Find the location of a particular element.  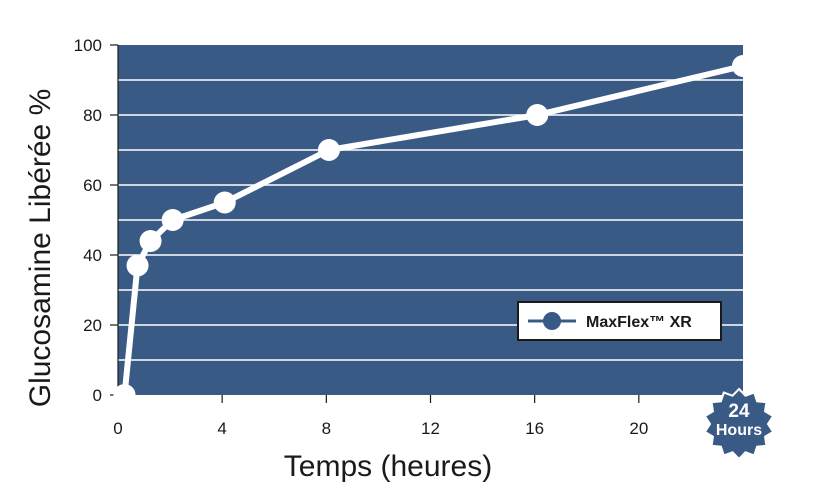

x-tick-label: 8 is located at coordinates (326, 428).